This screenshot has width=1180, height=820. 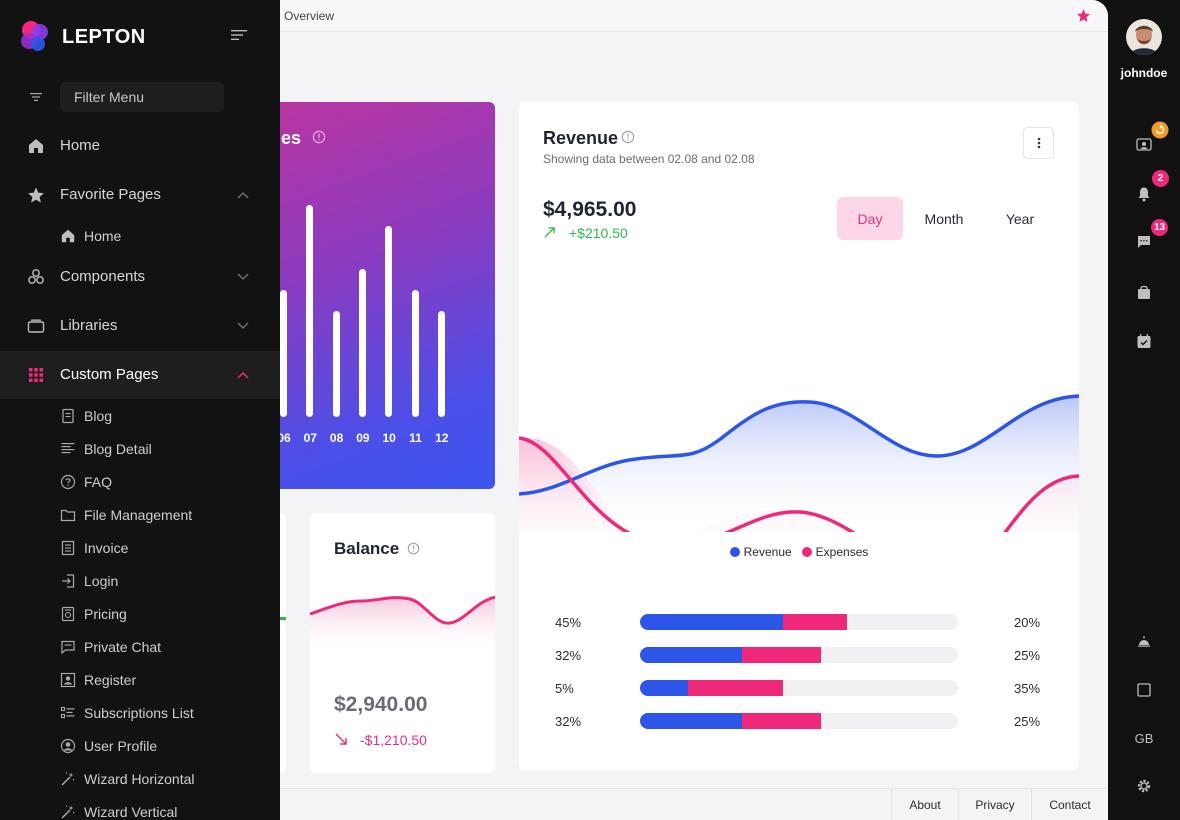 I want to click on shopping-bag-icon, so click(x=1144, y=292).